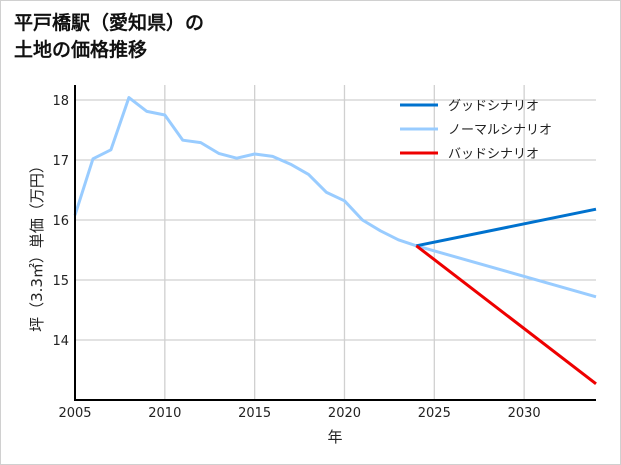 The height and width of the screenshot is (465, 621). Describe the element at coordinates (60, 101) in the screenshot. I see `y-tick-label: 18` at that location.